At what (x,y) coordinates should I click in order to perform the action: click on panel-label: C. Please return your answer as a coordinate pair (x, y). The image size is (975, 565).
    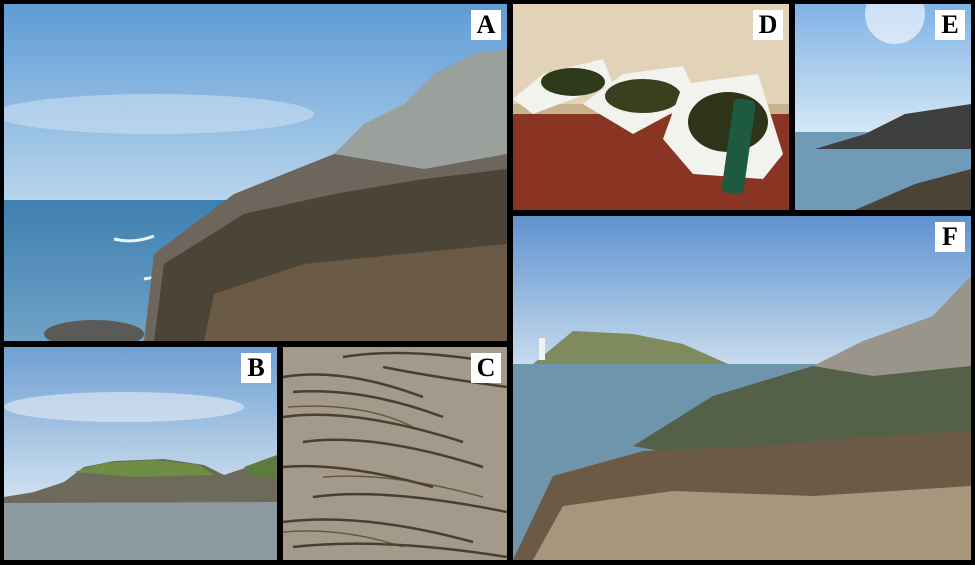
    Looking at the image, I should click on (486, 368).